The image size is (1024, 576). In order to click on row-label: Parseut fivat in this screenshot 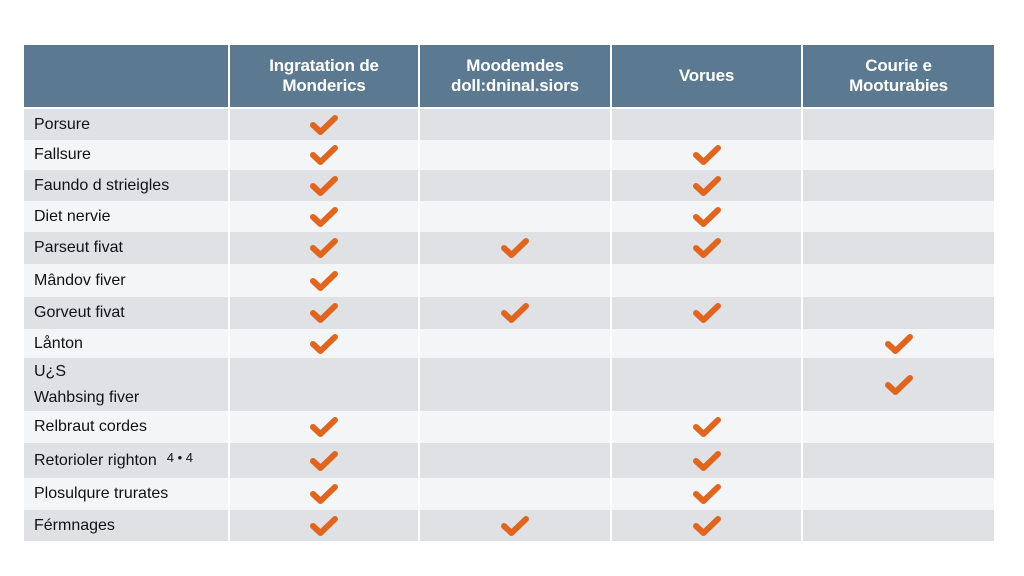, I will do `click(78, 247)`.